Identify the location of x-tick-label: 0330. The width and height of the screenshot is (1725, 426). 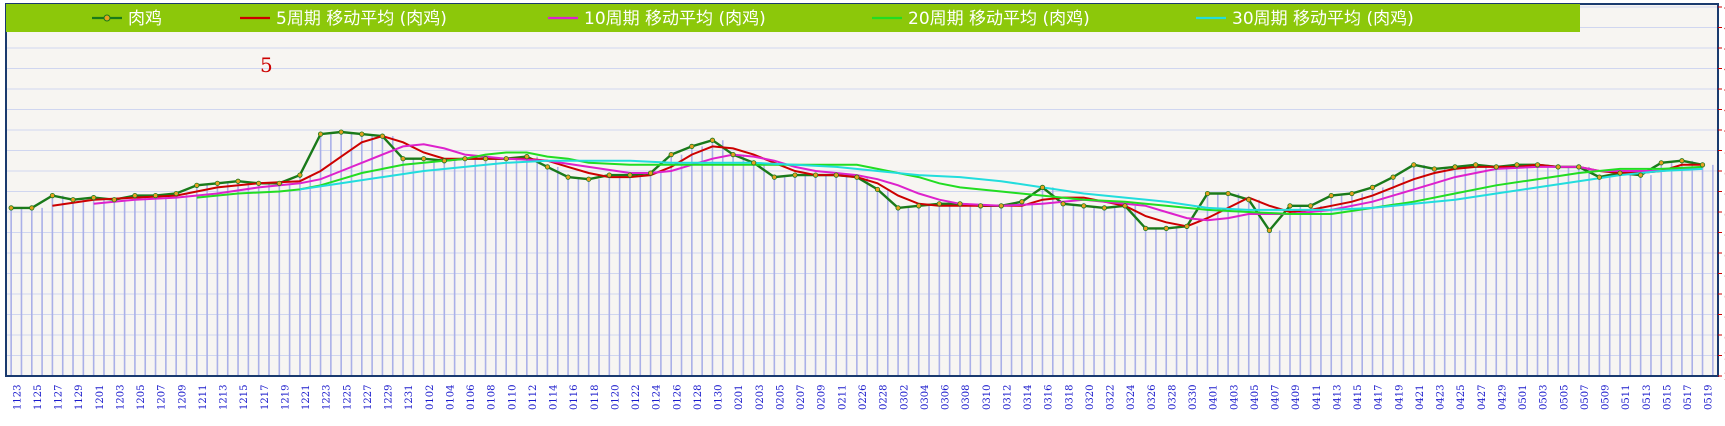
(1193, 397).